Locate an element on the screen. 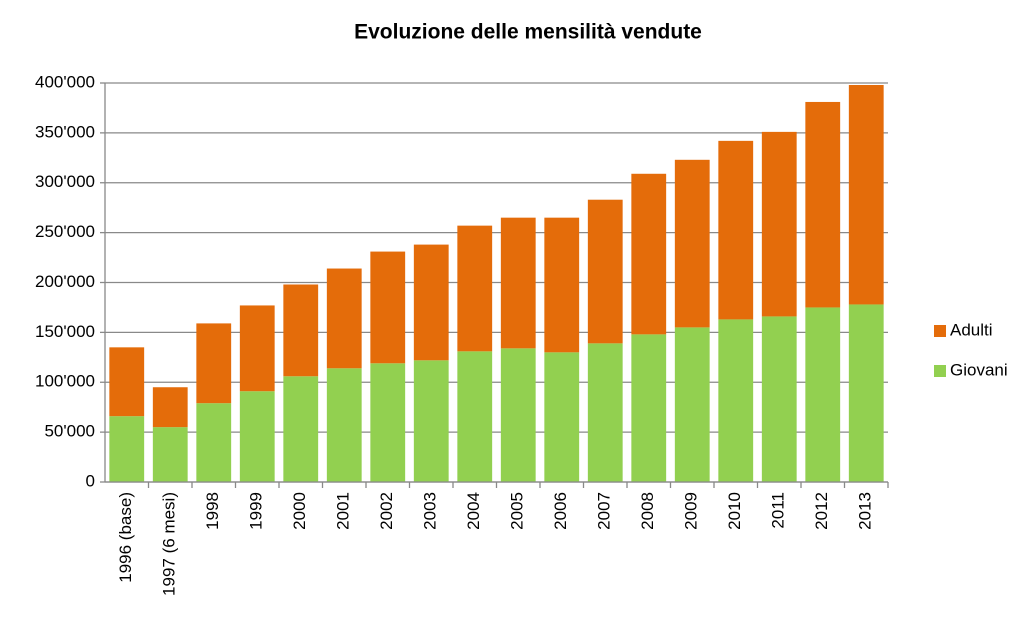  y-tick-label: 0 is located at coordinates (90, 480).